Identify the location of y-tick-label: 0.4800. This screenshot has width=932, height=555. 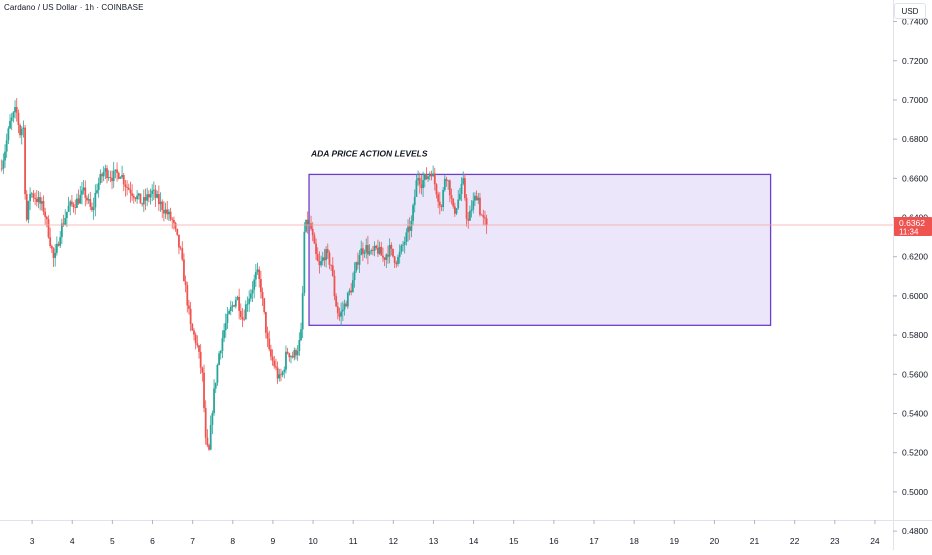
(915, 531).